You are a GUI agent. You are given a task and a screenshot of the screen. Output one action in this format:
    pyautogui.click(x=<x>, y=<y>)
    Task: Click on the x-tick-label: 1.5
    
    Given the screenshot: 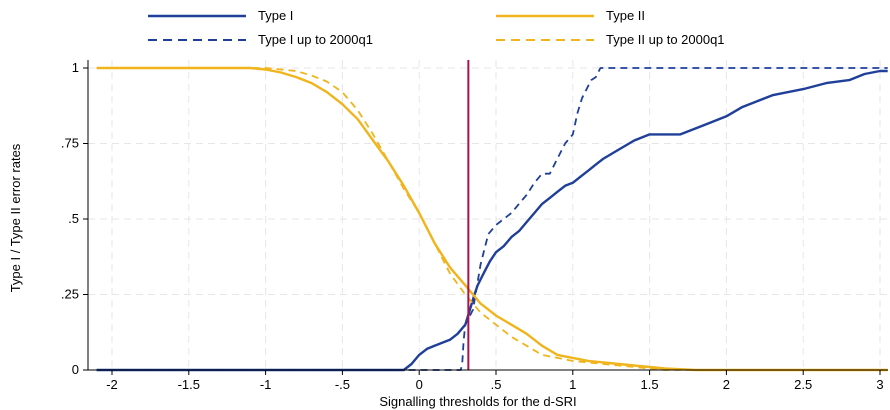 What is the action you would take?
    pyautogui.click(x=650, y=384)
    